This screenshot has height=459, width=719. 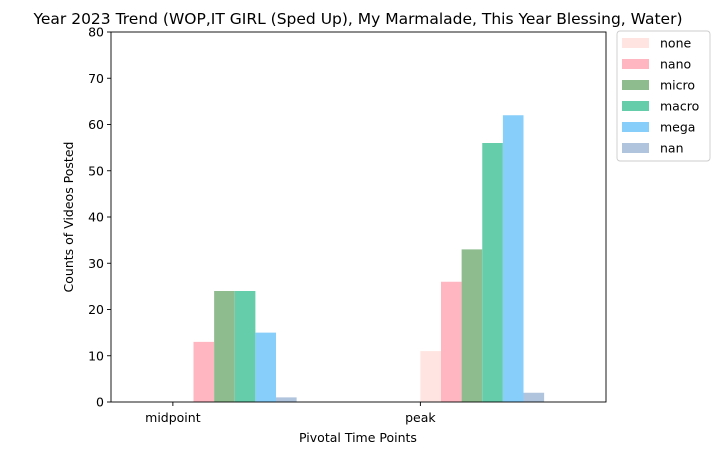 What do you see at coordinates (96, 78) in the screenshot?
I see `y-tick-label: 70` at bounding box center [96, 78].